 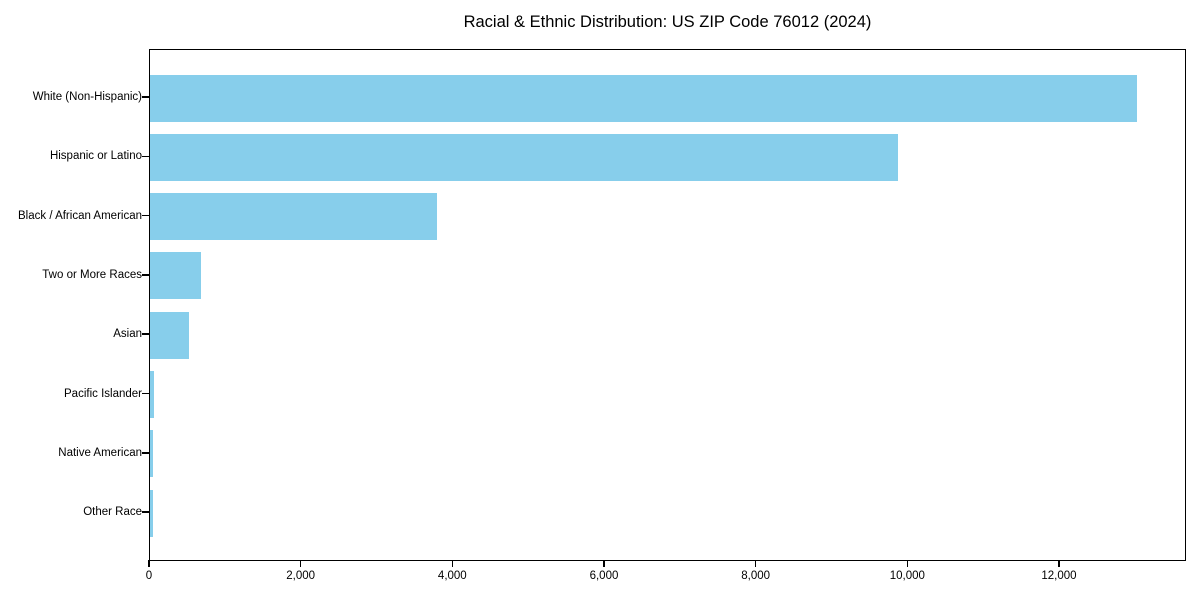 I want to click on y-tick-label: Asian, so click(x=127, y=334).